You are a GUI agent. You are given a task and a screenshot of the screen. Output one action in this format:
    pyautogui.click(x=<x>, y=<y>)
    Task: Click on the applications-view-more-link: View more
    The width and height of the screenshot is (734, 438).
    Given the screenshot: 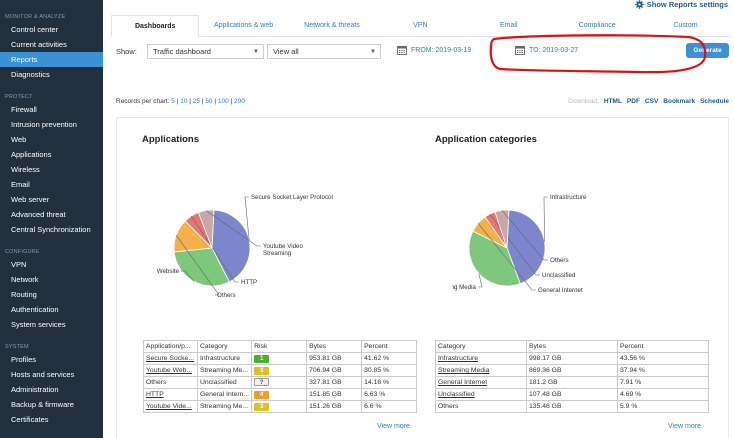 What is the action you would take?
    pyautogui.click(x=393, y=426)
    